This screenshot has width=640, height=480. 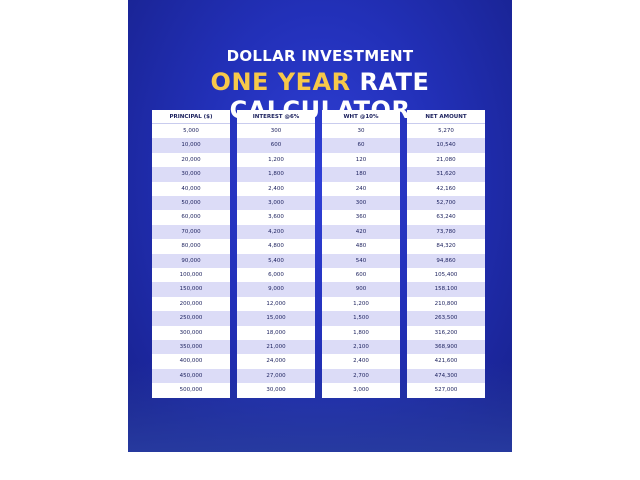 I want to click on column-header: NET AMOUNT @MATURITY, so click(x=446, y=122).